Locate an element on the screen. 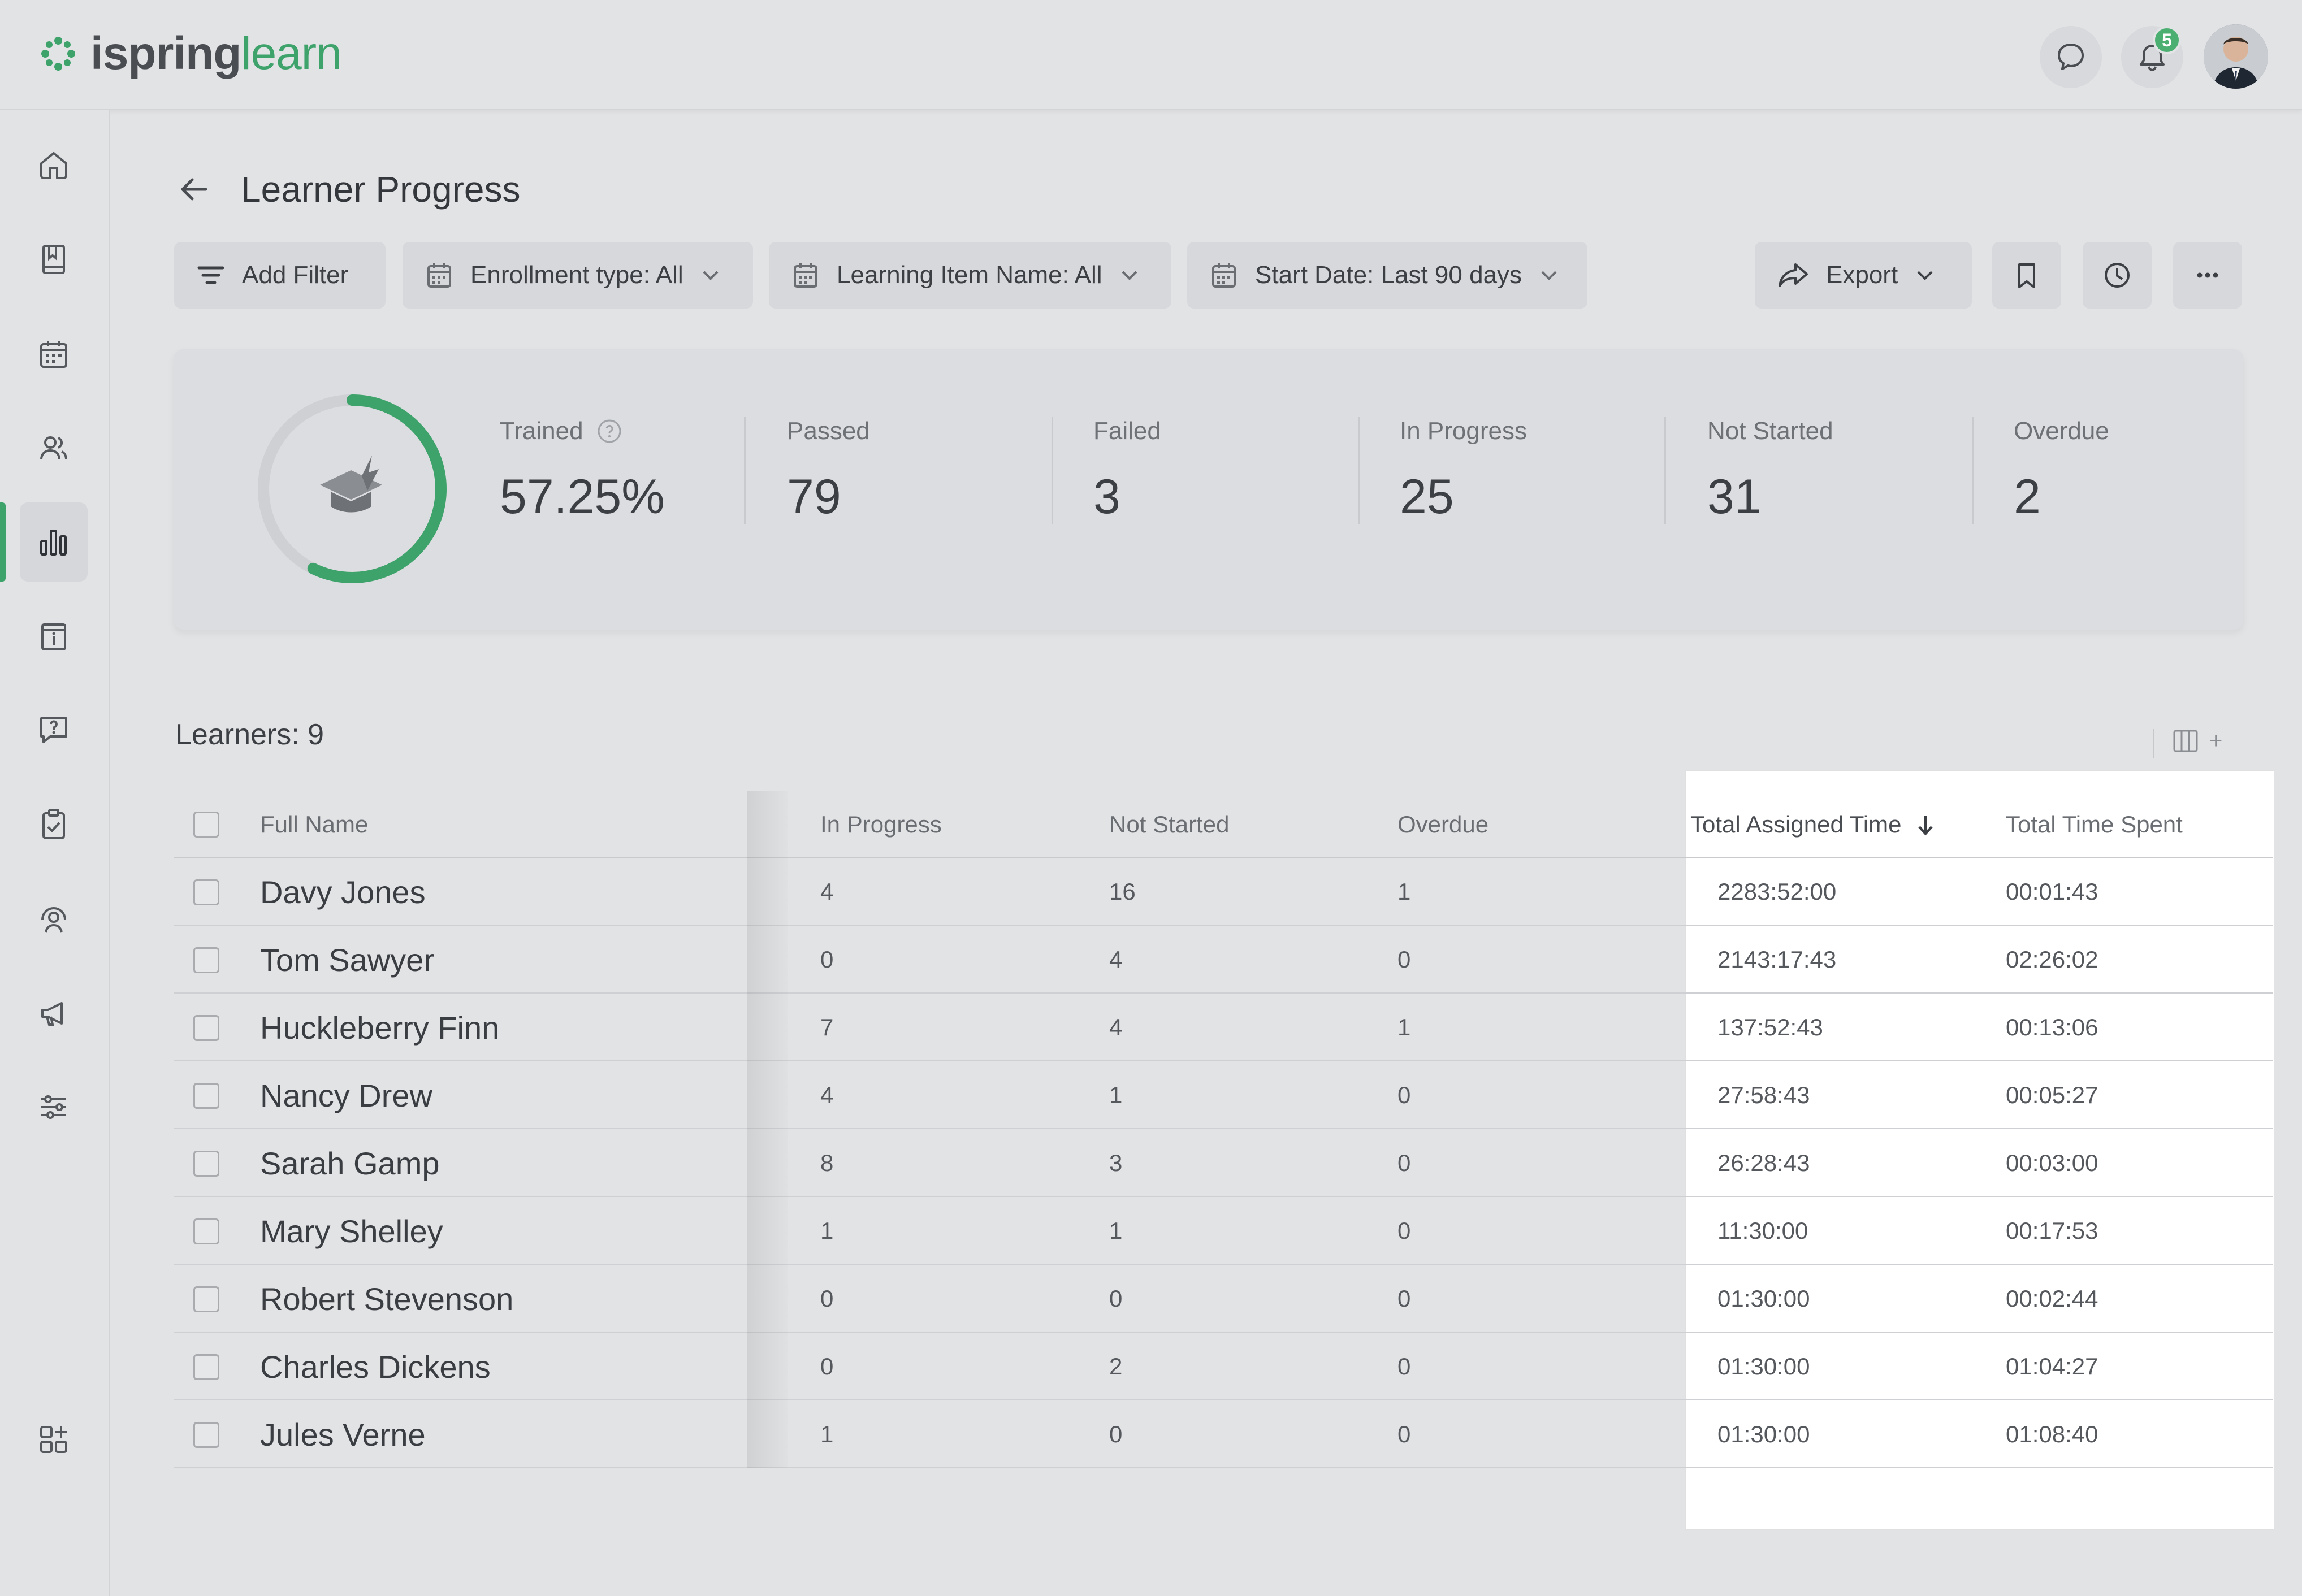 The height and width of the screenshot is (1596, 2302). sidebar-item-reports is located at coordinates (54, 542).